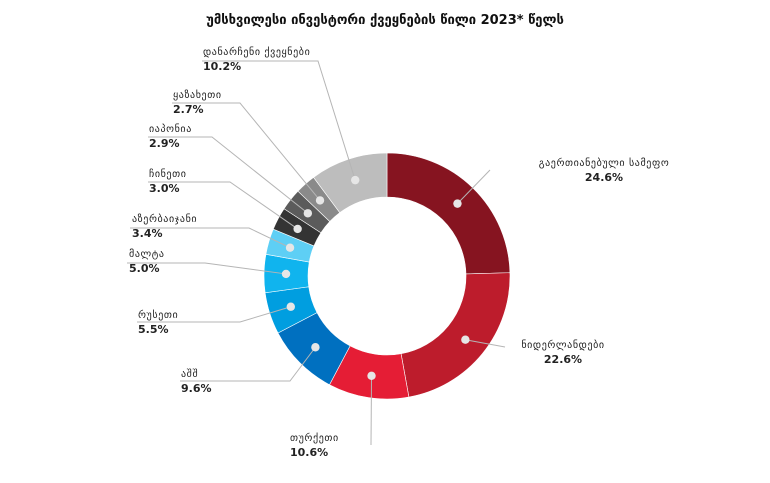 Image resolution: width=770 pixels, height=483 pixels. Describe the element at coordinates (170, 129) in the screenshot. I see `slice-label: იაპონია` at that location.